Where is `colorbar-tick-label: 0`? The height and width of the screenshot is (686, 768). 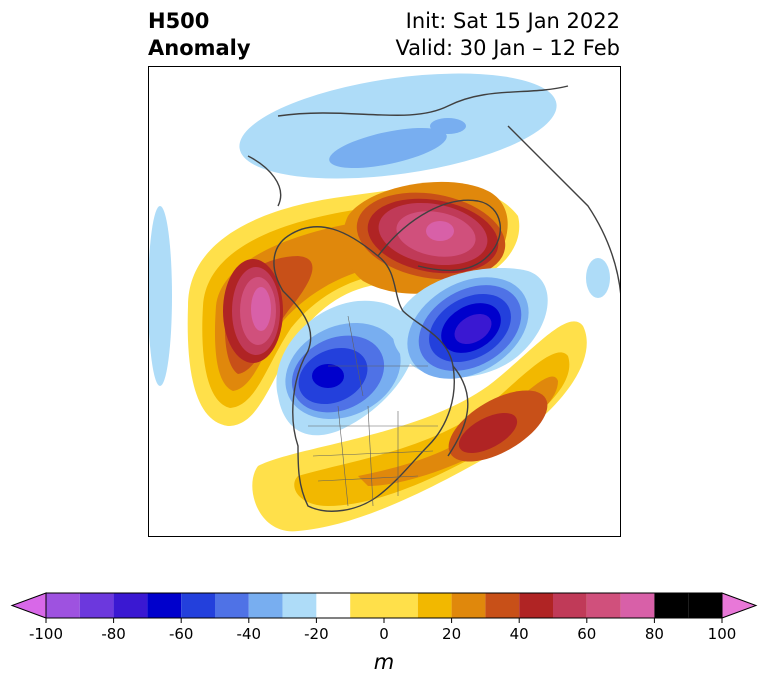 colorbar-tick-label: 0 is located at coordinates (384, 634).